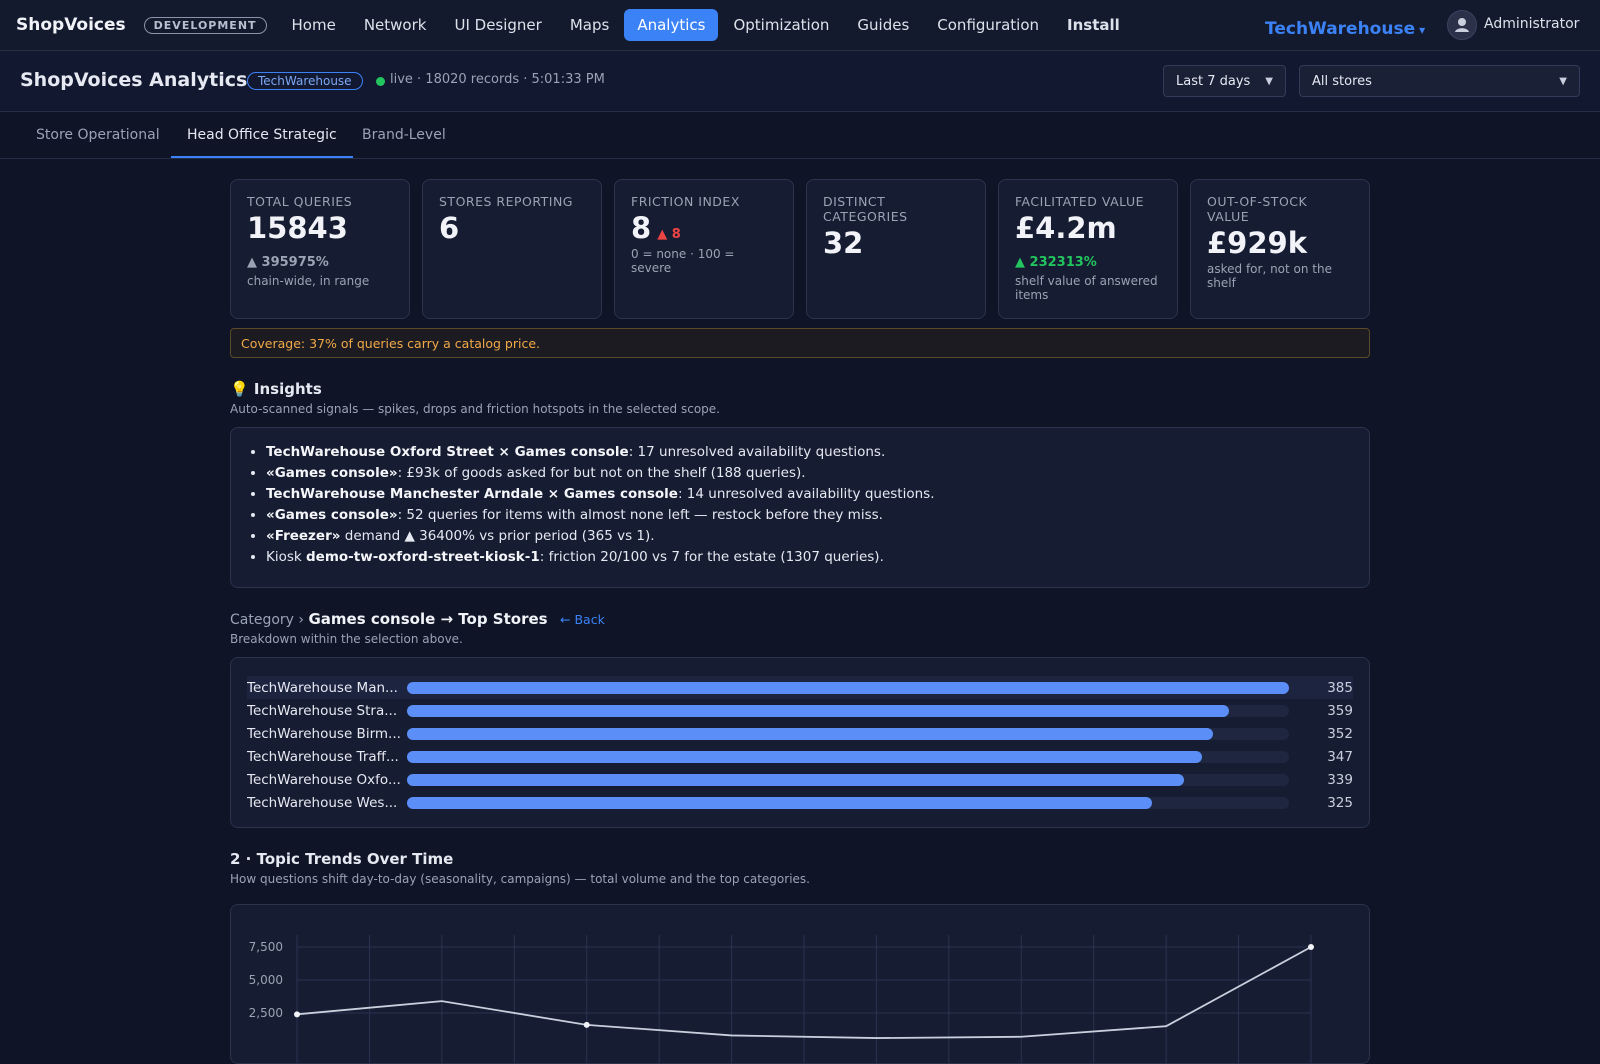 The height and width of the screenshot is (1064, 1600). Describe the element at coordinates (671, 25) in the screenshot. I see `nav-item-analytics: Analytics` at that location.